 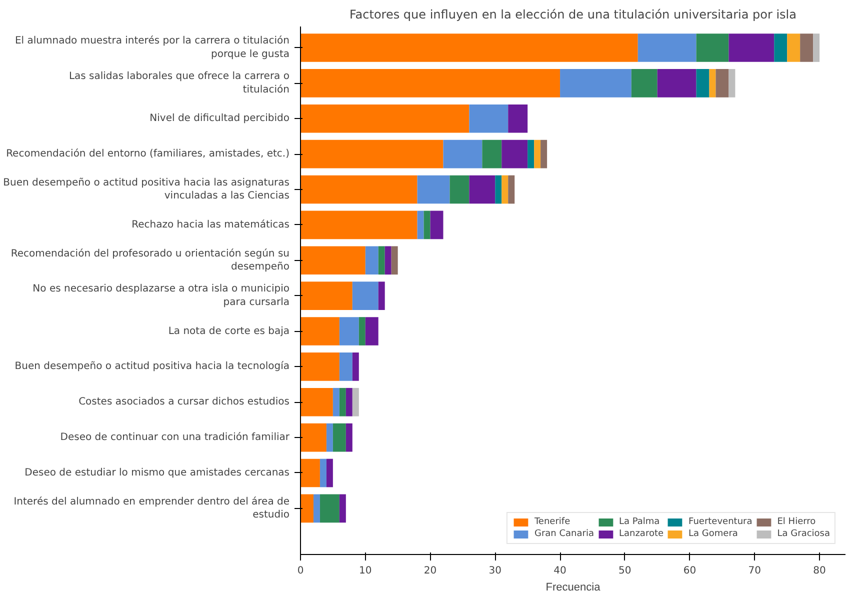 What do you see at coordinates (365, 571) in the screenshot?
I see `x-tick-label: 10` at bounding box center [365, 571].